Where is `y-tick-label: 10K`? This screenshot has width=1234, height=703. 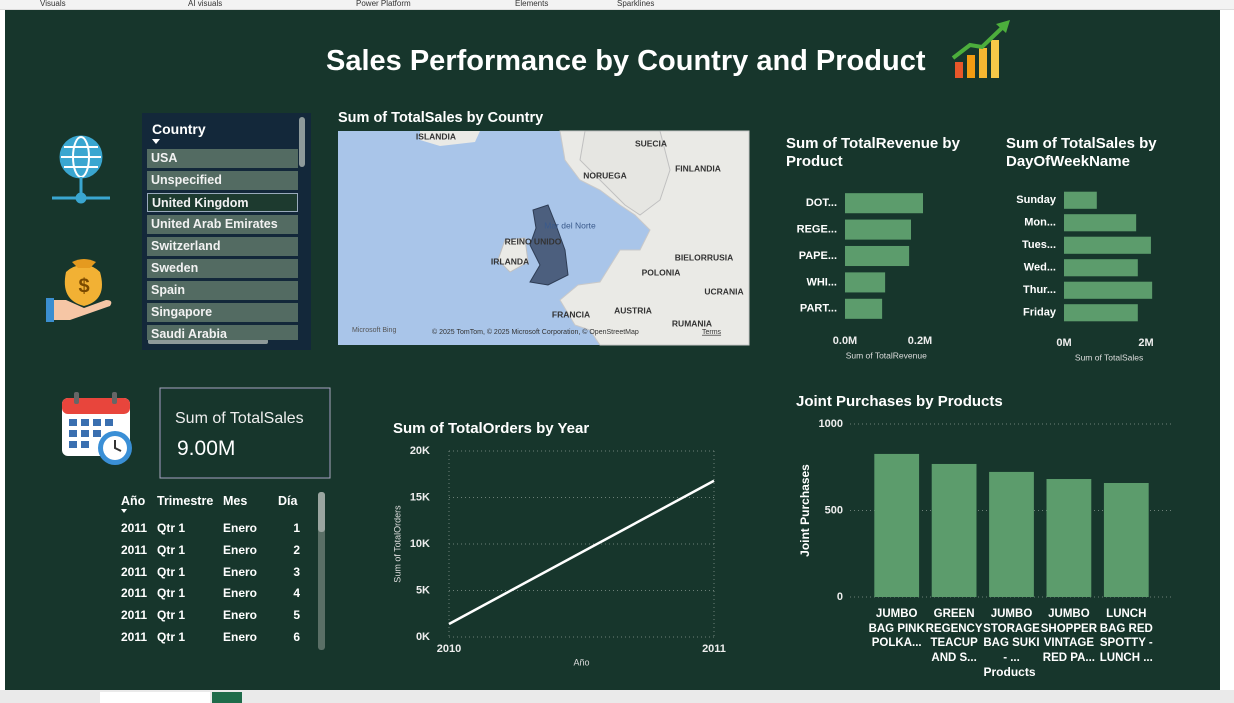
y-tick-label: 10K is located at coordinates (420, 544).